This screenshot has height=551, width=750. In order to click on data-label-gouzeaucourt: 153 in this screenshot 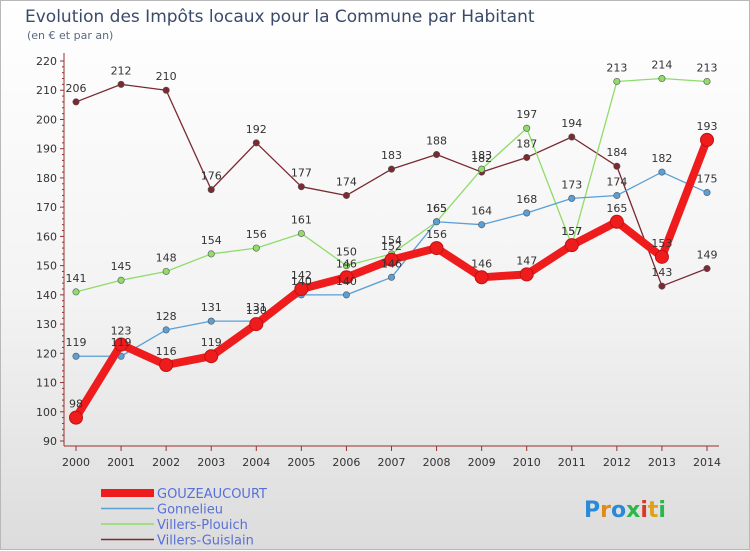, I will do `click(661, 243)`.